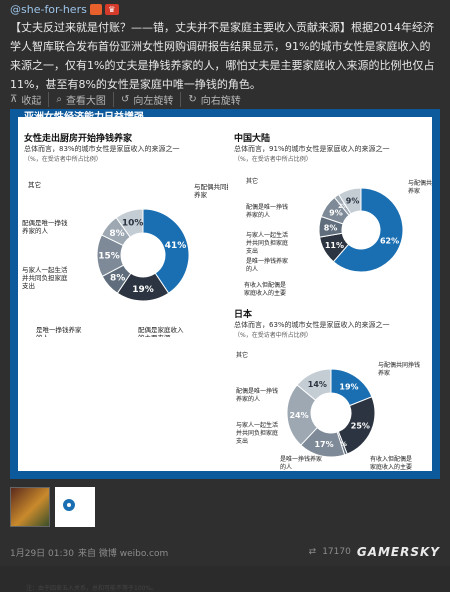 The height and width of the screenshot is (592, 450). Describe the element at coordinates (123, 553) in the screenshot. I see `post-source: 来自 微博 weibo.com` at that location.